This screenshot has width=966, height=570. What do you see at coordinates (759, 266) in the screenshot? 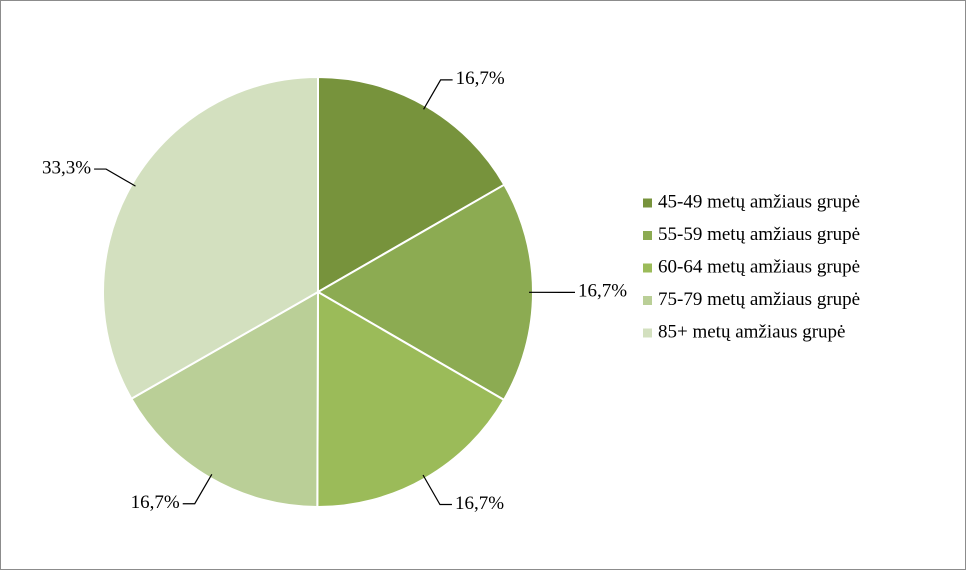
I see `legend-label: 60-64 metų amžiaus grupė` at bounding box center [759, 266].